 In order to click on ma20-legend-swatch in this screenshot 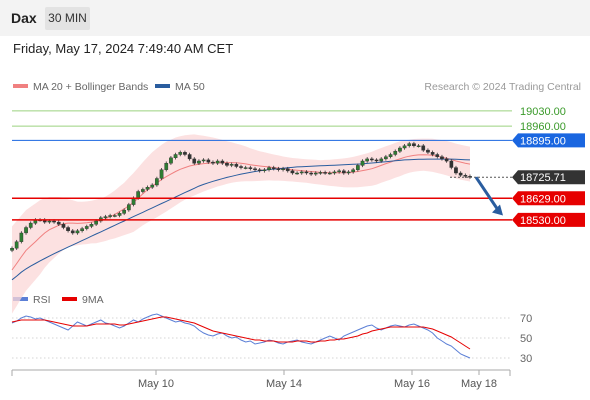, I will do `click(20, 86)`.